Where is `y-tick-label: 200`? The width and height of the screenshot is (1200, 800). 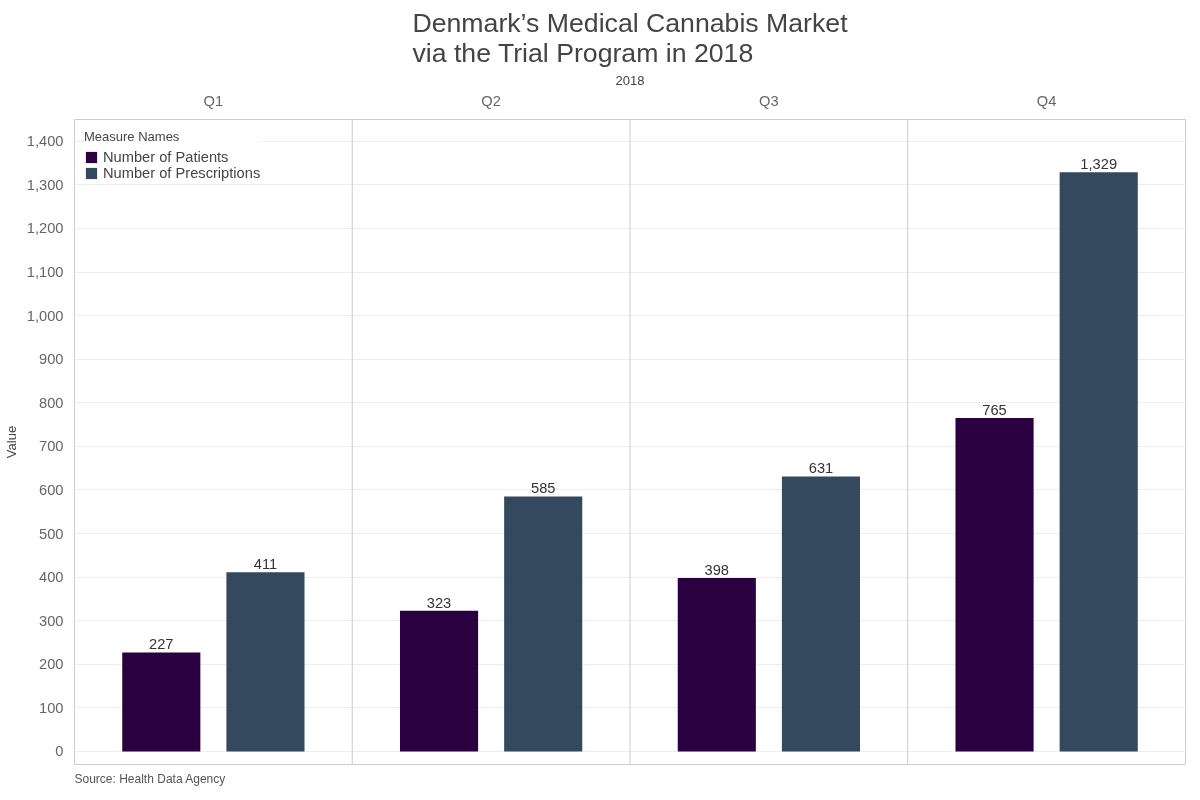 y-tick-label: 200 is located at coordinates (51, 664).